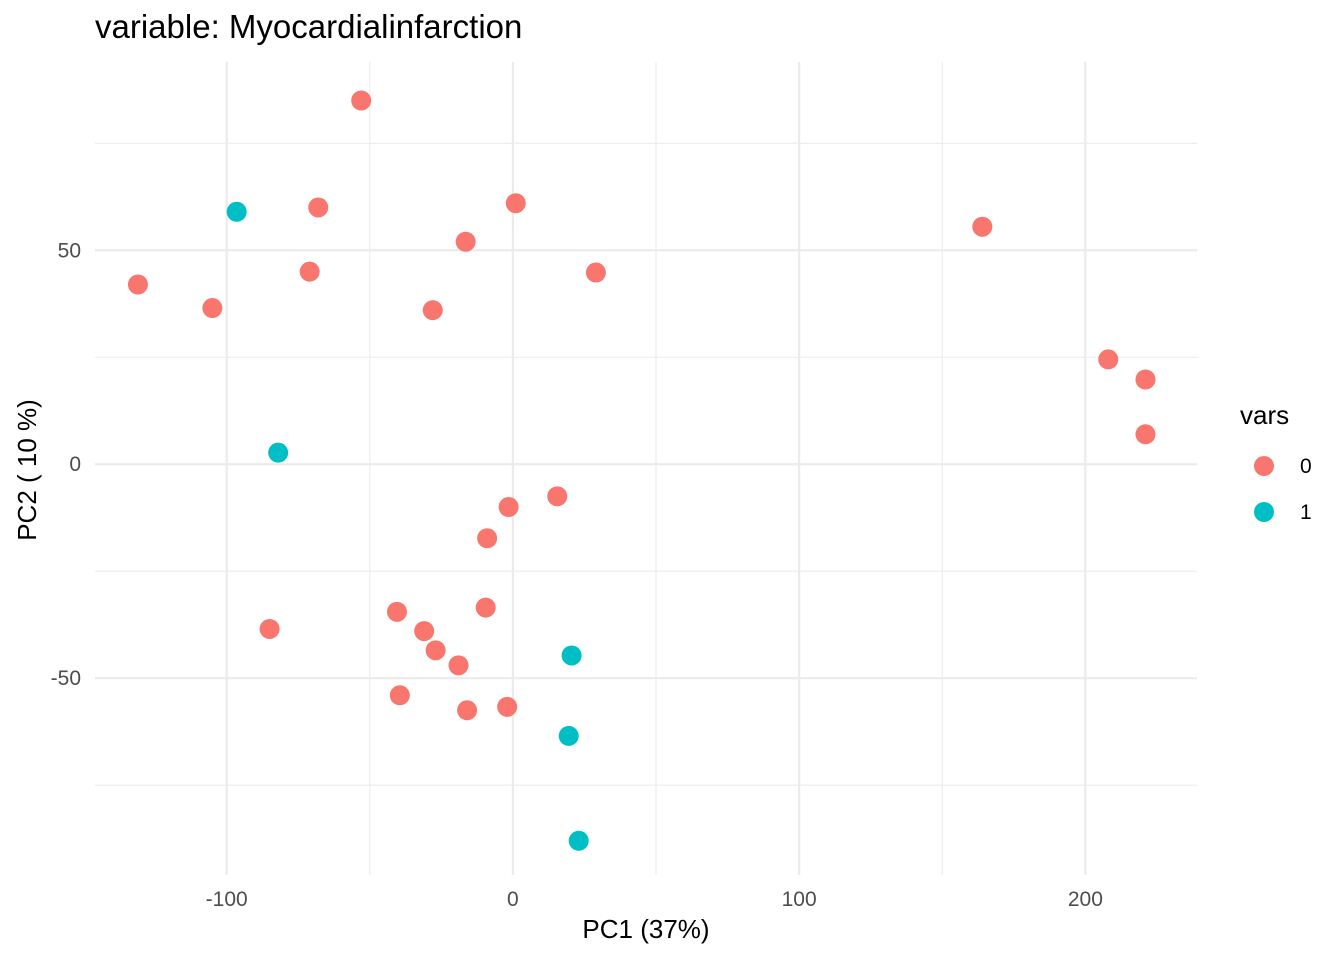  I want to click on legend-label-1: 1, so click(1306, 512).